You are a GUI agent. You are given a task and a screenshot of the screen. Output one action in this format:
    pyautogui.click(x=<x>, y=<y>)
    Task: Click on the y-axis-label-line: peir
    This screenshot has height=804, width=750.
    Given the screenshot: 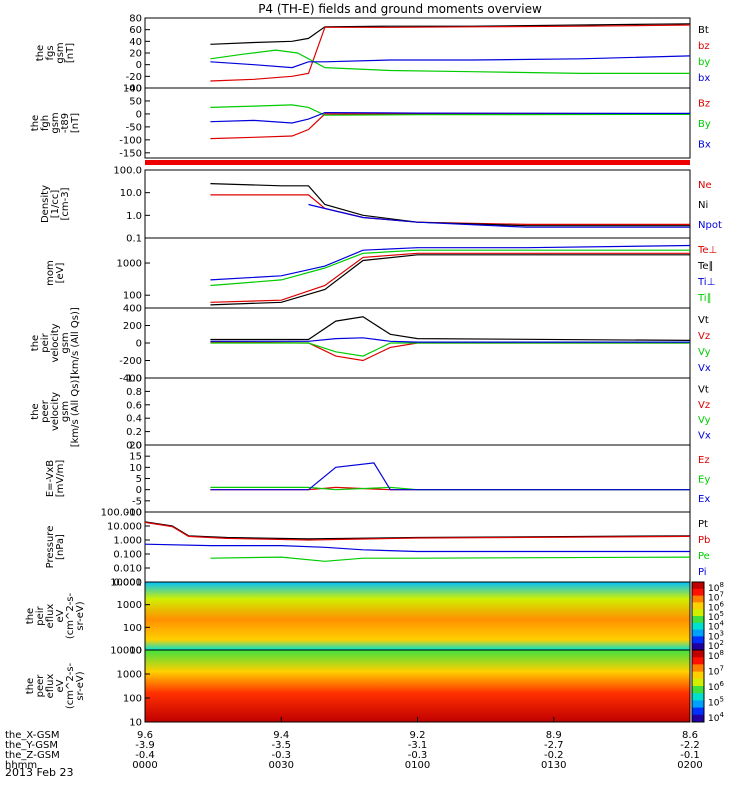 What is the action you would take?
    pyautogui.click(x=45, y=342)
    